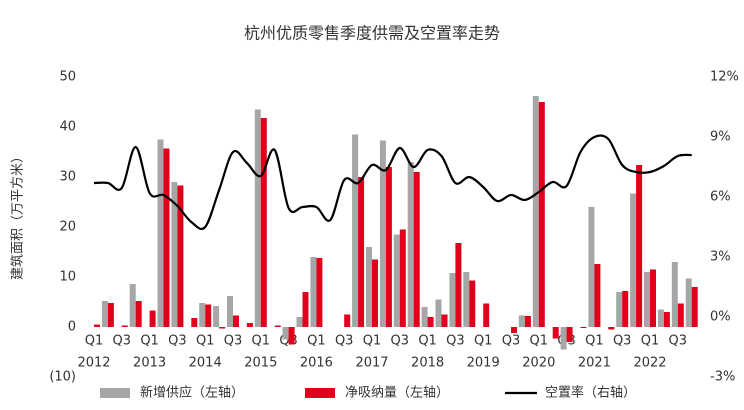  What do you see at coordinates (67, 227) in the screenshot?
I see `y-tick-label: 20` at bounding box center [67, 227].